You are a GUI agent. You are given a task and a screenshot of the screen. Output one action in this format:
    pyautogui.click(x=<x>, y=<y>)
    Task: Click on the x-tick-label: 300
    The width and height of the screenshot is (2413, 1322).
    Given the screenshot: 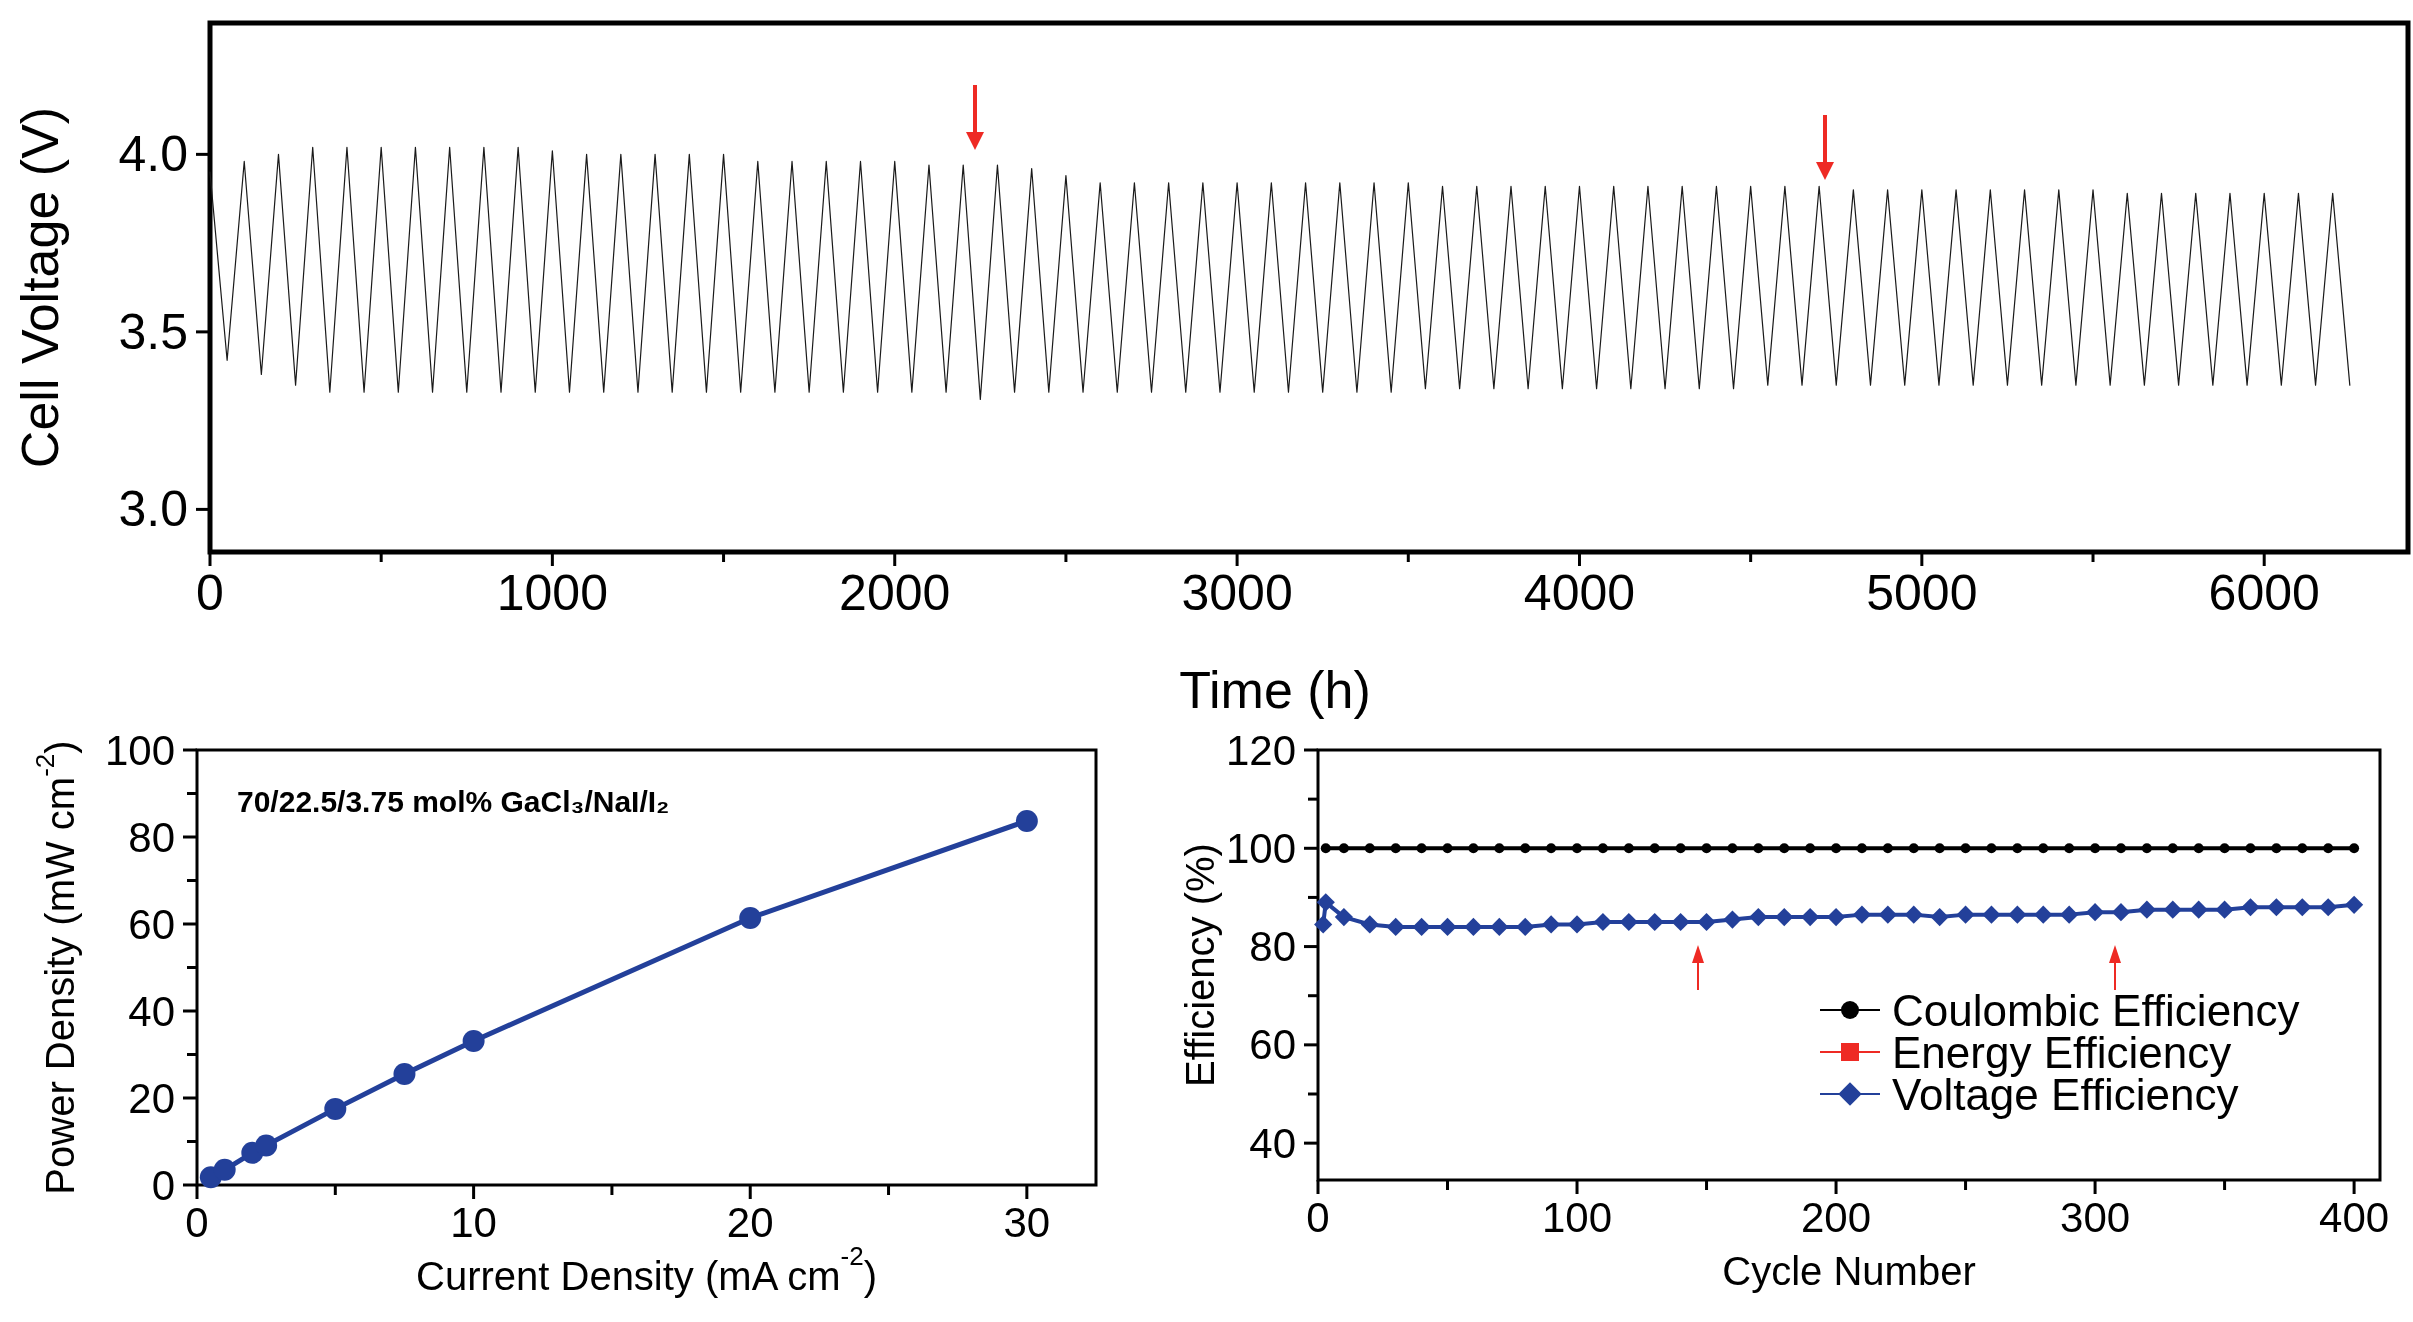 What is the action you would take?
    pyautogui.click(x=2095, y=1218)
    